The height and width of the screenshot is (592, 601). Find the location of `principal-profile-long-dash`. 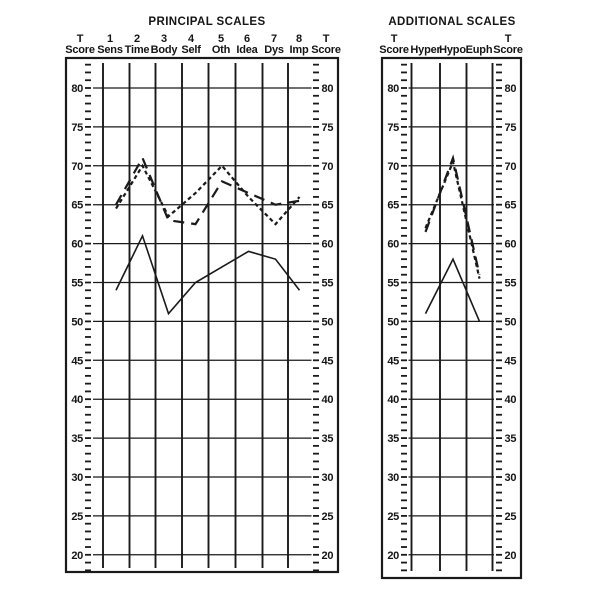

principal-profile-long-dash is located at coordinates (207, 190).